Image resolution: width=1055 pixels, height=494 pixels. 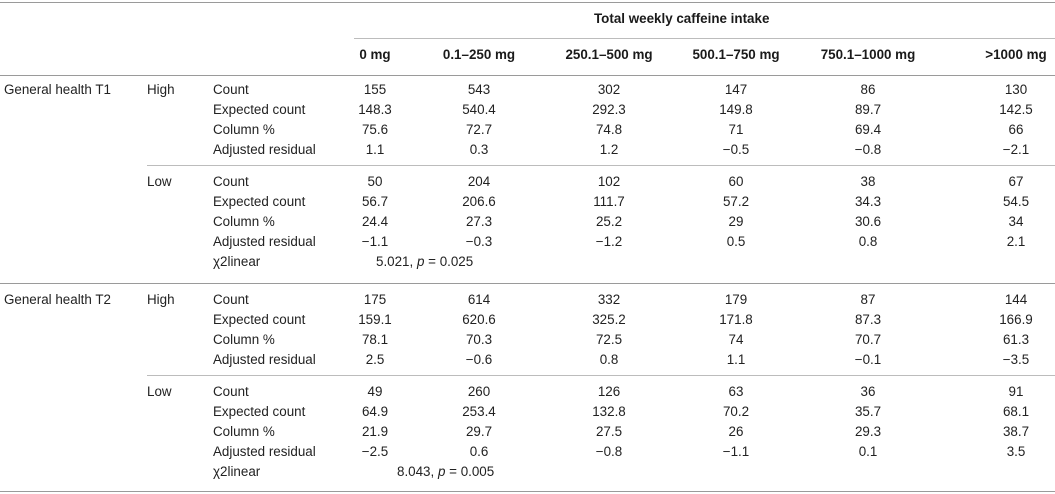 I want to click on group-divider, so click(x=527, y=283).